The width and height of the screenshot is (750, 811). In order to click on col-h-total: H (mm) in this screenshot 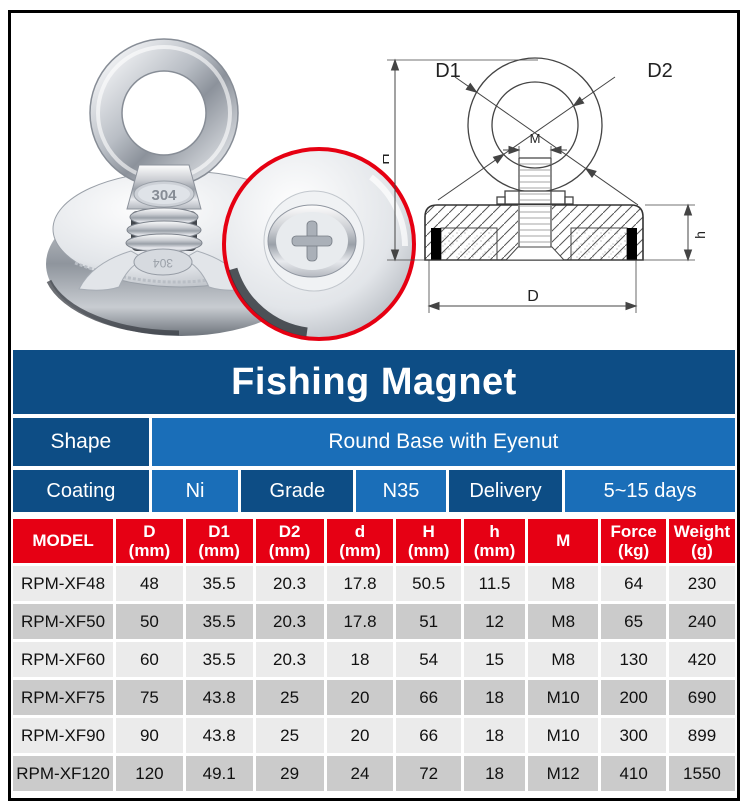, I will do `click(428, 541)`.